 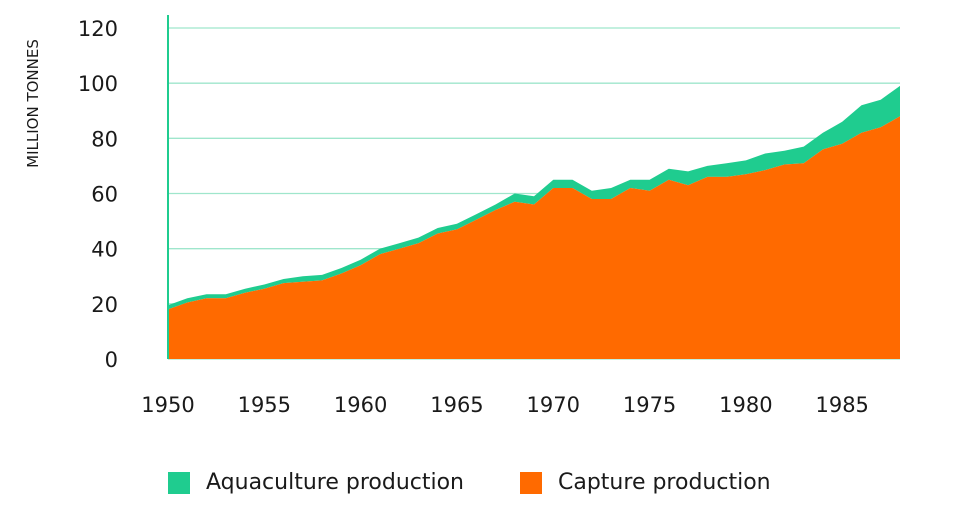 What do you see at coordinates (264, 405) in the screenshot?
I see `x-tick-label-1955: 1955` at bounding box center [264, 405].